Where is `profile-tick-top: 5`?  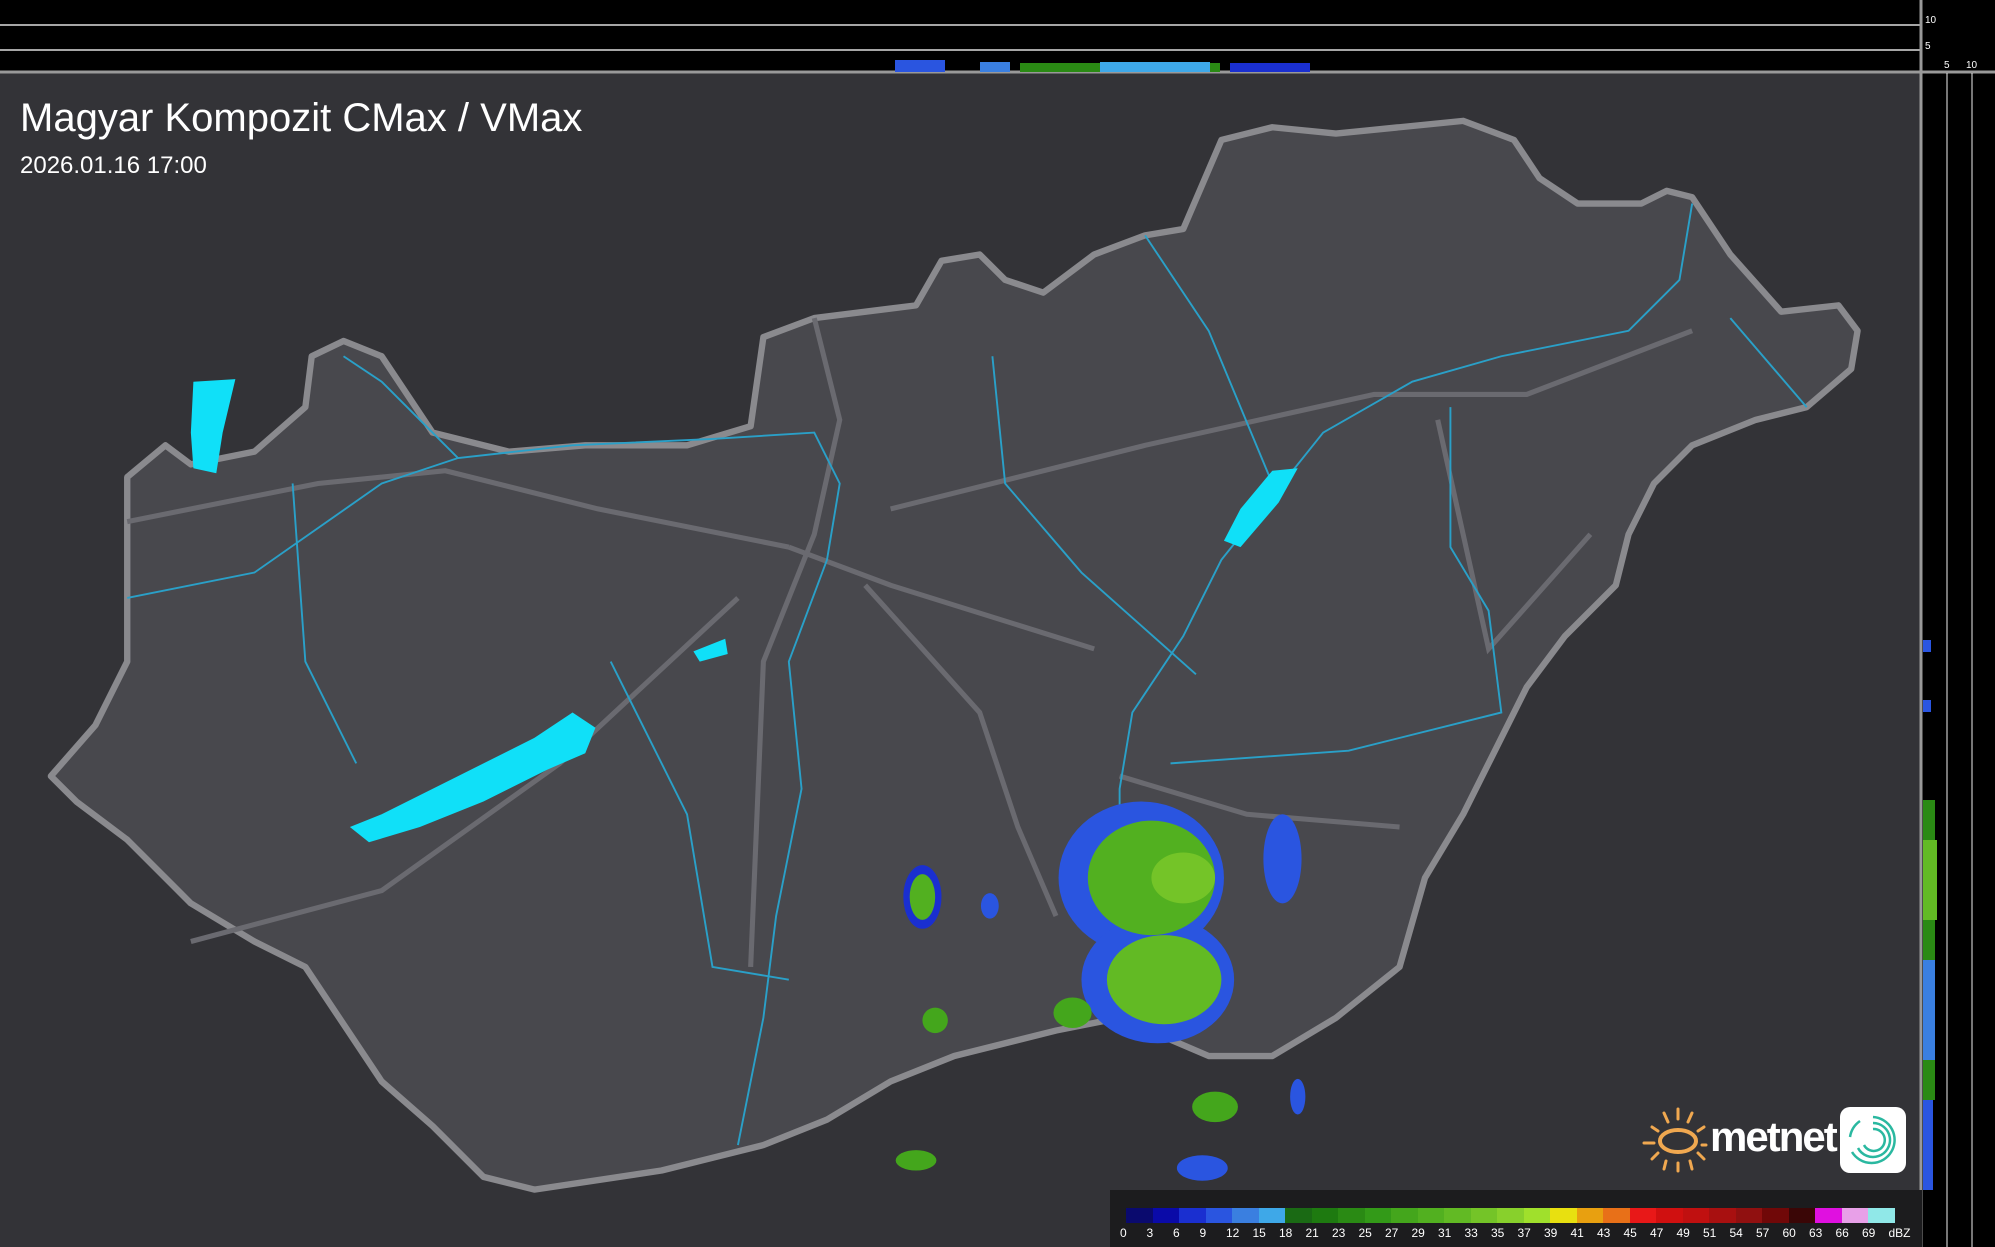
profile-tick-top: 5 is located at coordinates (1928, 46).